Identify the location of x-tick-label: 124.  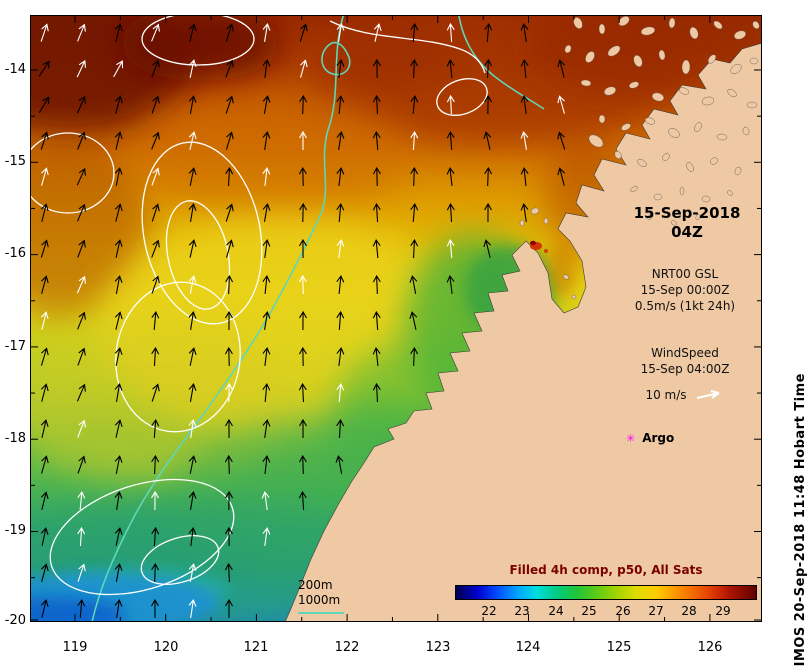
(528, 647).